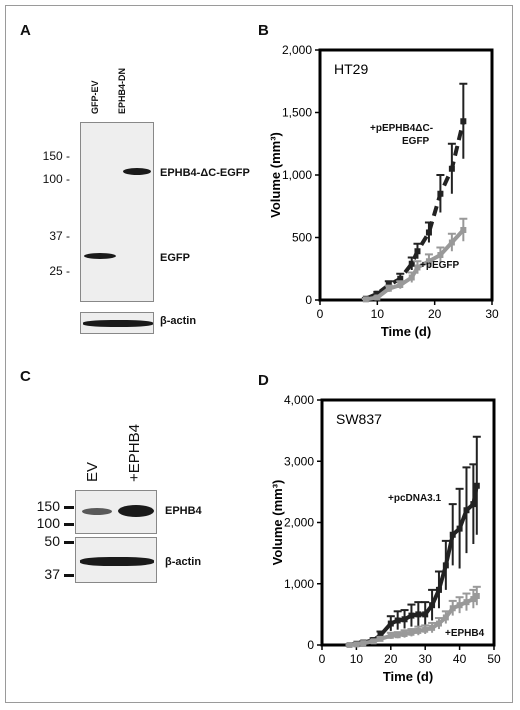 Image resolution: width=520 pixels, height=710 pixels. What do you see at coordinates (277, 523) in the screenshot?
I see `chart-d-ylabel: Volume (mm³)` at bounding box center [277, 523].